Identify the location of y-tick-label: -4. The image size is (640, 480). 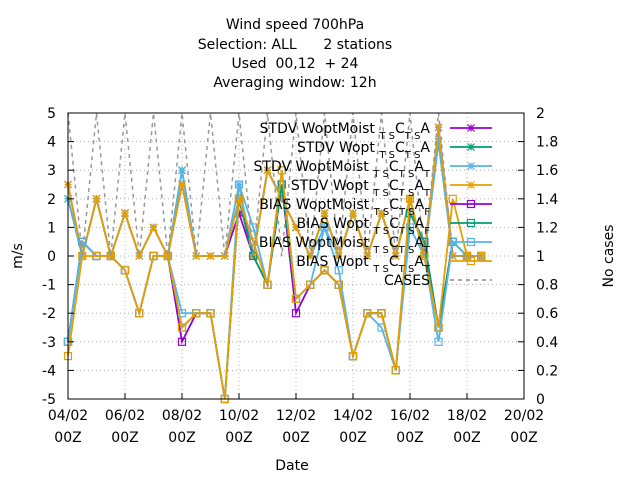
(49, 371).